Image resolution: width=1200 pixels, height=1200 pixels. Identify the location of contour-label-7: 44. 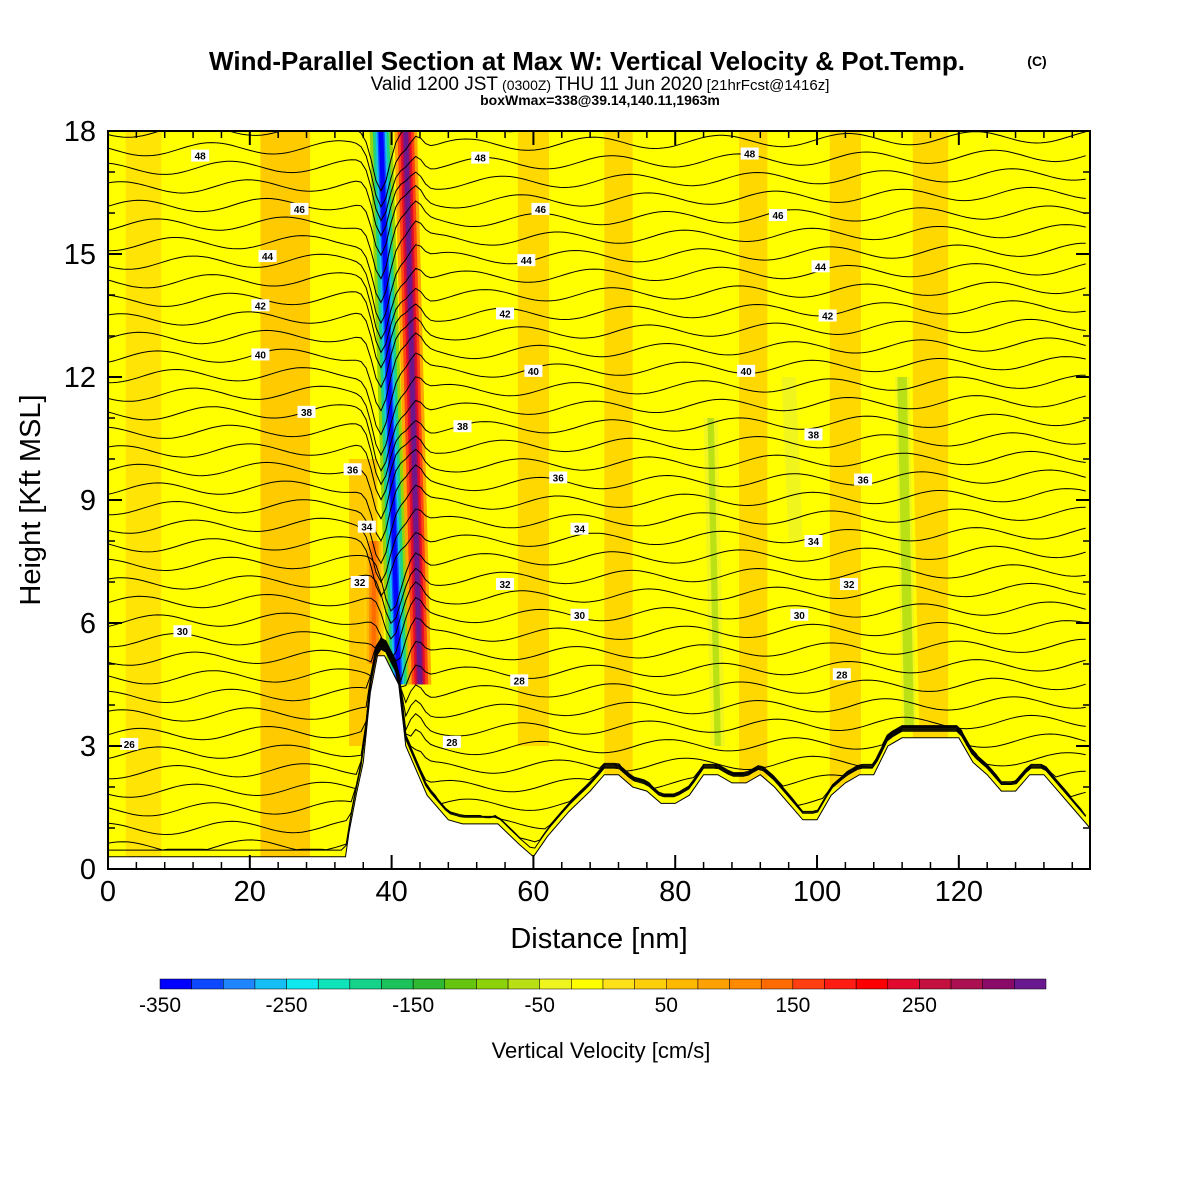
(526, 260).